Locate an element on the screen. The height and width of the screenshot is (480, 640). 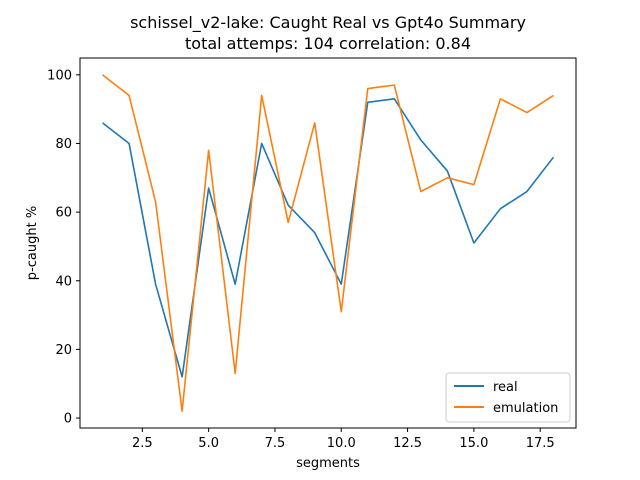
x-tick-label: 10.0 is located at coordinates (341, 443).